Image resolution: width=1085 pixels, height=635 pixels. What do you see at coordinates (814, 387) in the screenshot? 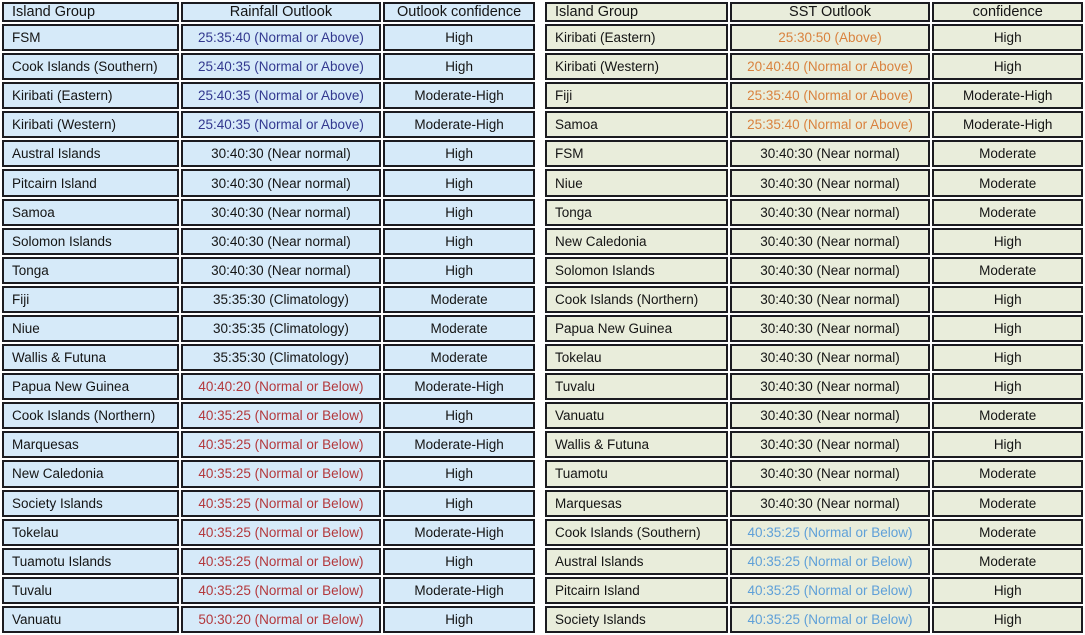
I see `table-row: Tuvalu 30:40:30 (Near normal) High` at bounding box center [814, 387].